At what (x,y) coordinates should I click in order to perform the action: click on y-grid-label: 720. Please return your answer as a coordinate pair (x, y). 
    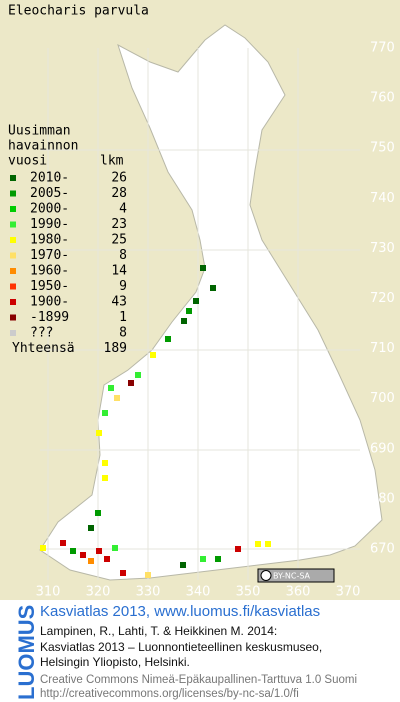
    Looking at the image, I should click on (382, 298).